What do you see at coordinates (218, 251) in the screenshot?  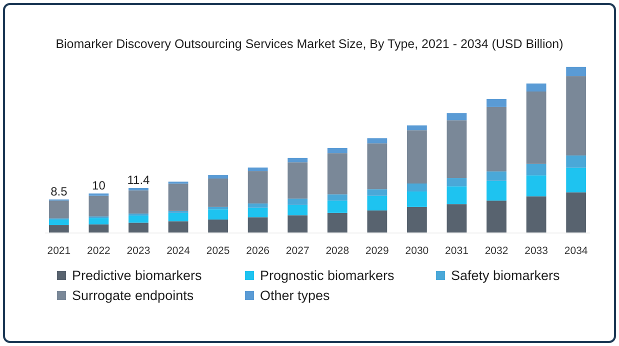 I see `x-tick-label: 2025` at bounding box center [218, 251].